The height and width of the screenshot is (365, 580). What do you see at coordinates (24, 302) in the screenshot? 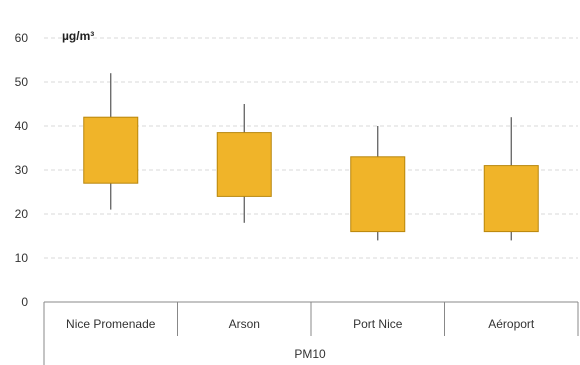
I see `y-tick-label-0: 0` at bounding box center [24, 302].